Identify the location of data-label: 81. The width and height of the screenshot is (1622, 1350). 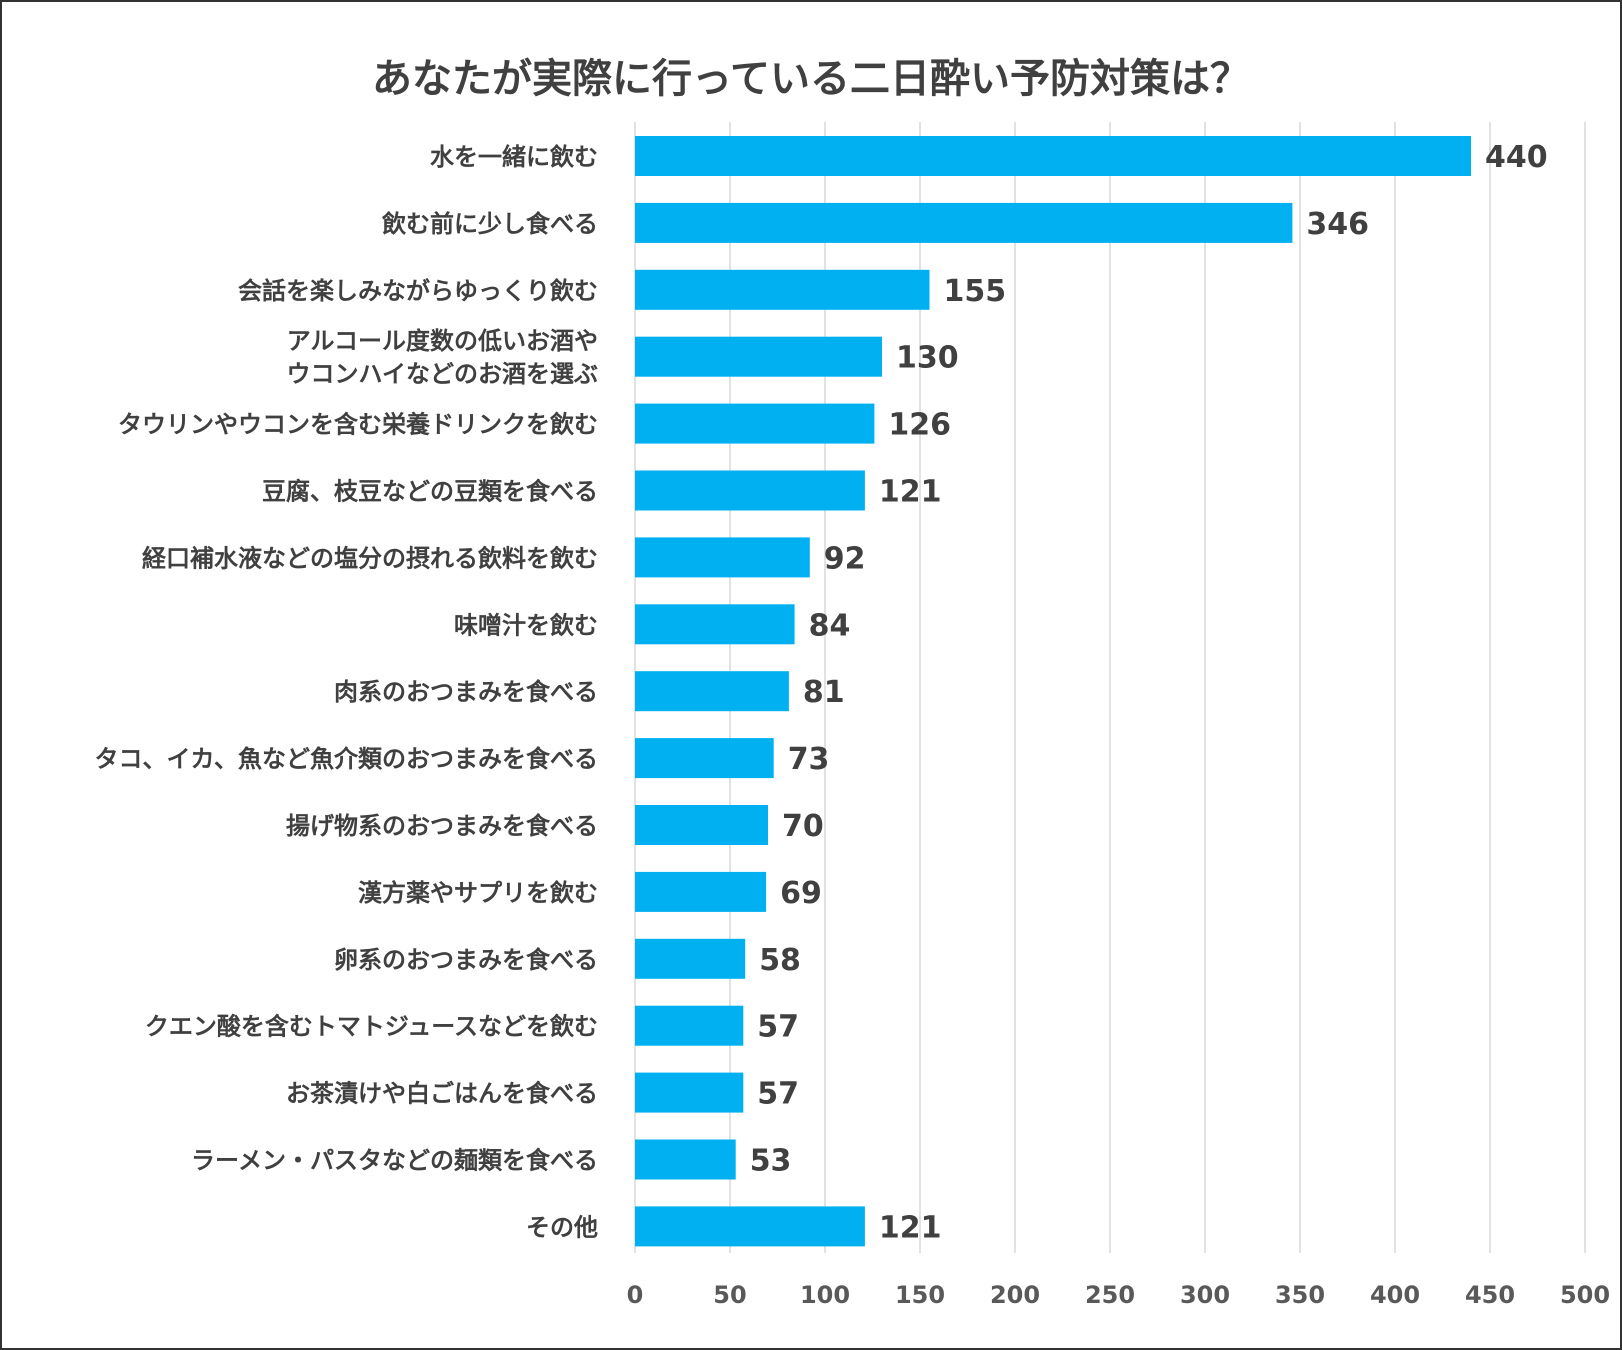
(824, 692).